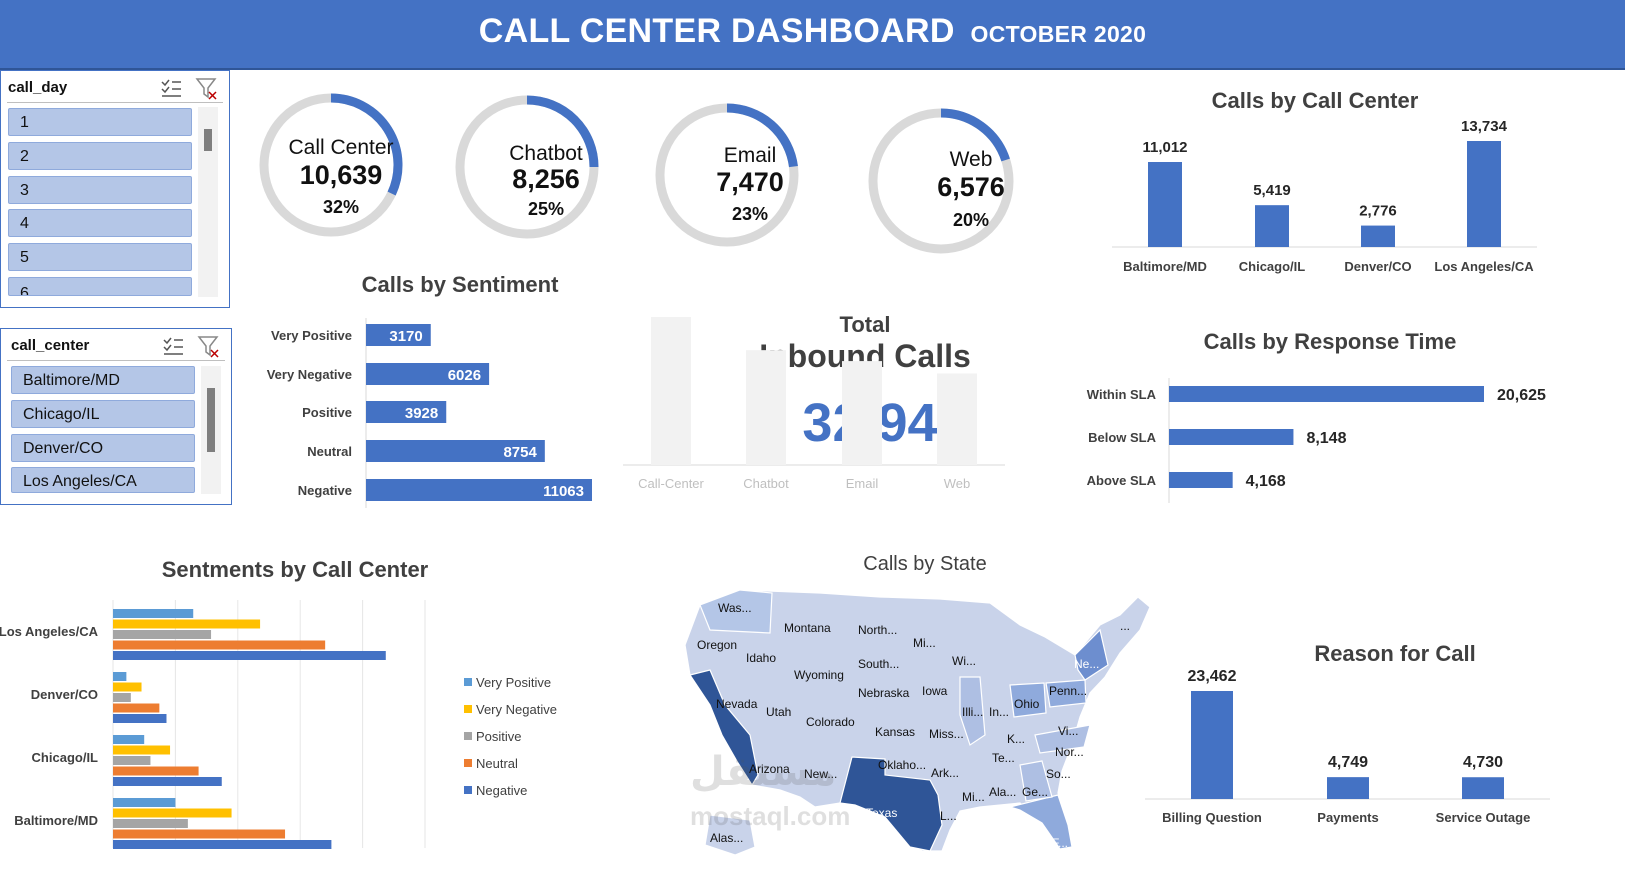 The height and width of the screenshot is (885, 1625). I want to click on bar-chicago-il, so click(1272, 226).